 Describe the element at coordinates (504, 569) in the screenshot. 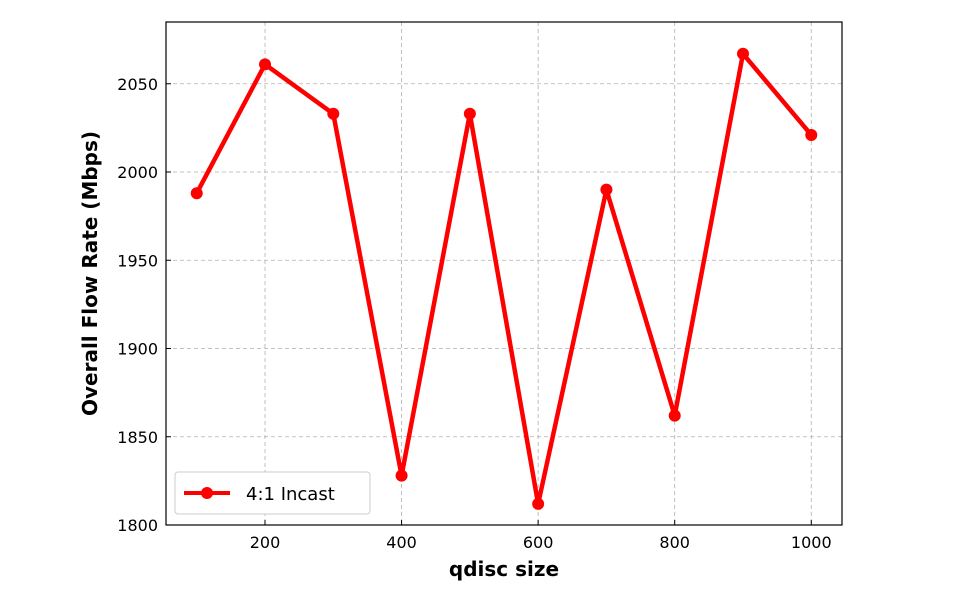

I see `x-axis-label: qdisc size` at that location.